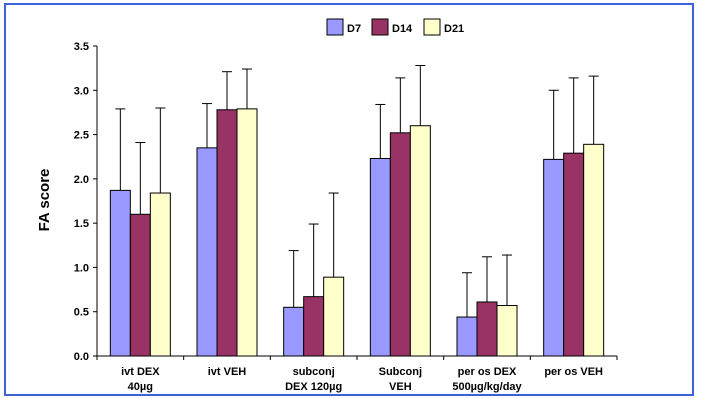 The height and width of the screenshot is (399, 702). I want to click on y-tick-label: 1.0, so click(81, 268).